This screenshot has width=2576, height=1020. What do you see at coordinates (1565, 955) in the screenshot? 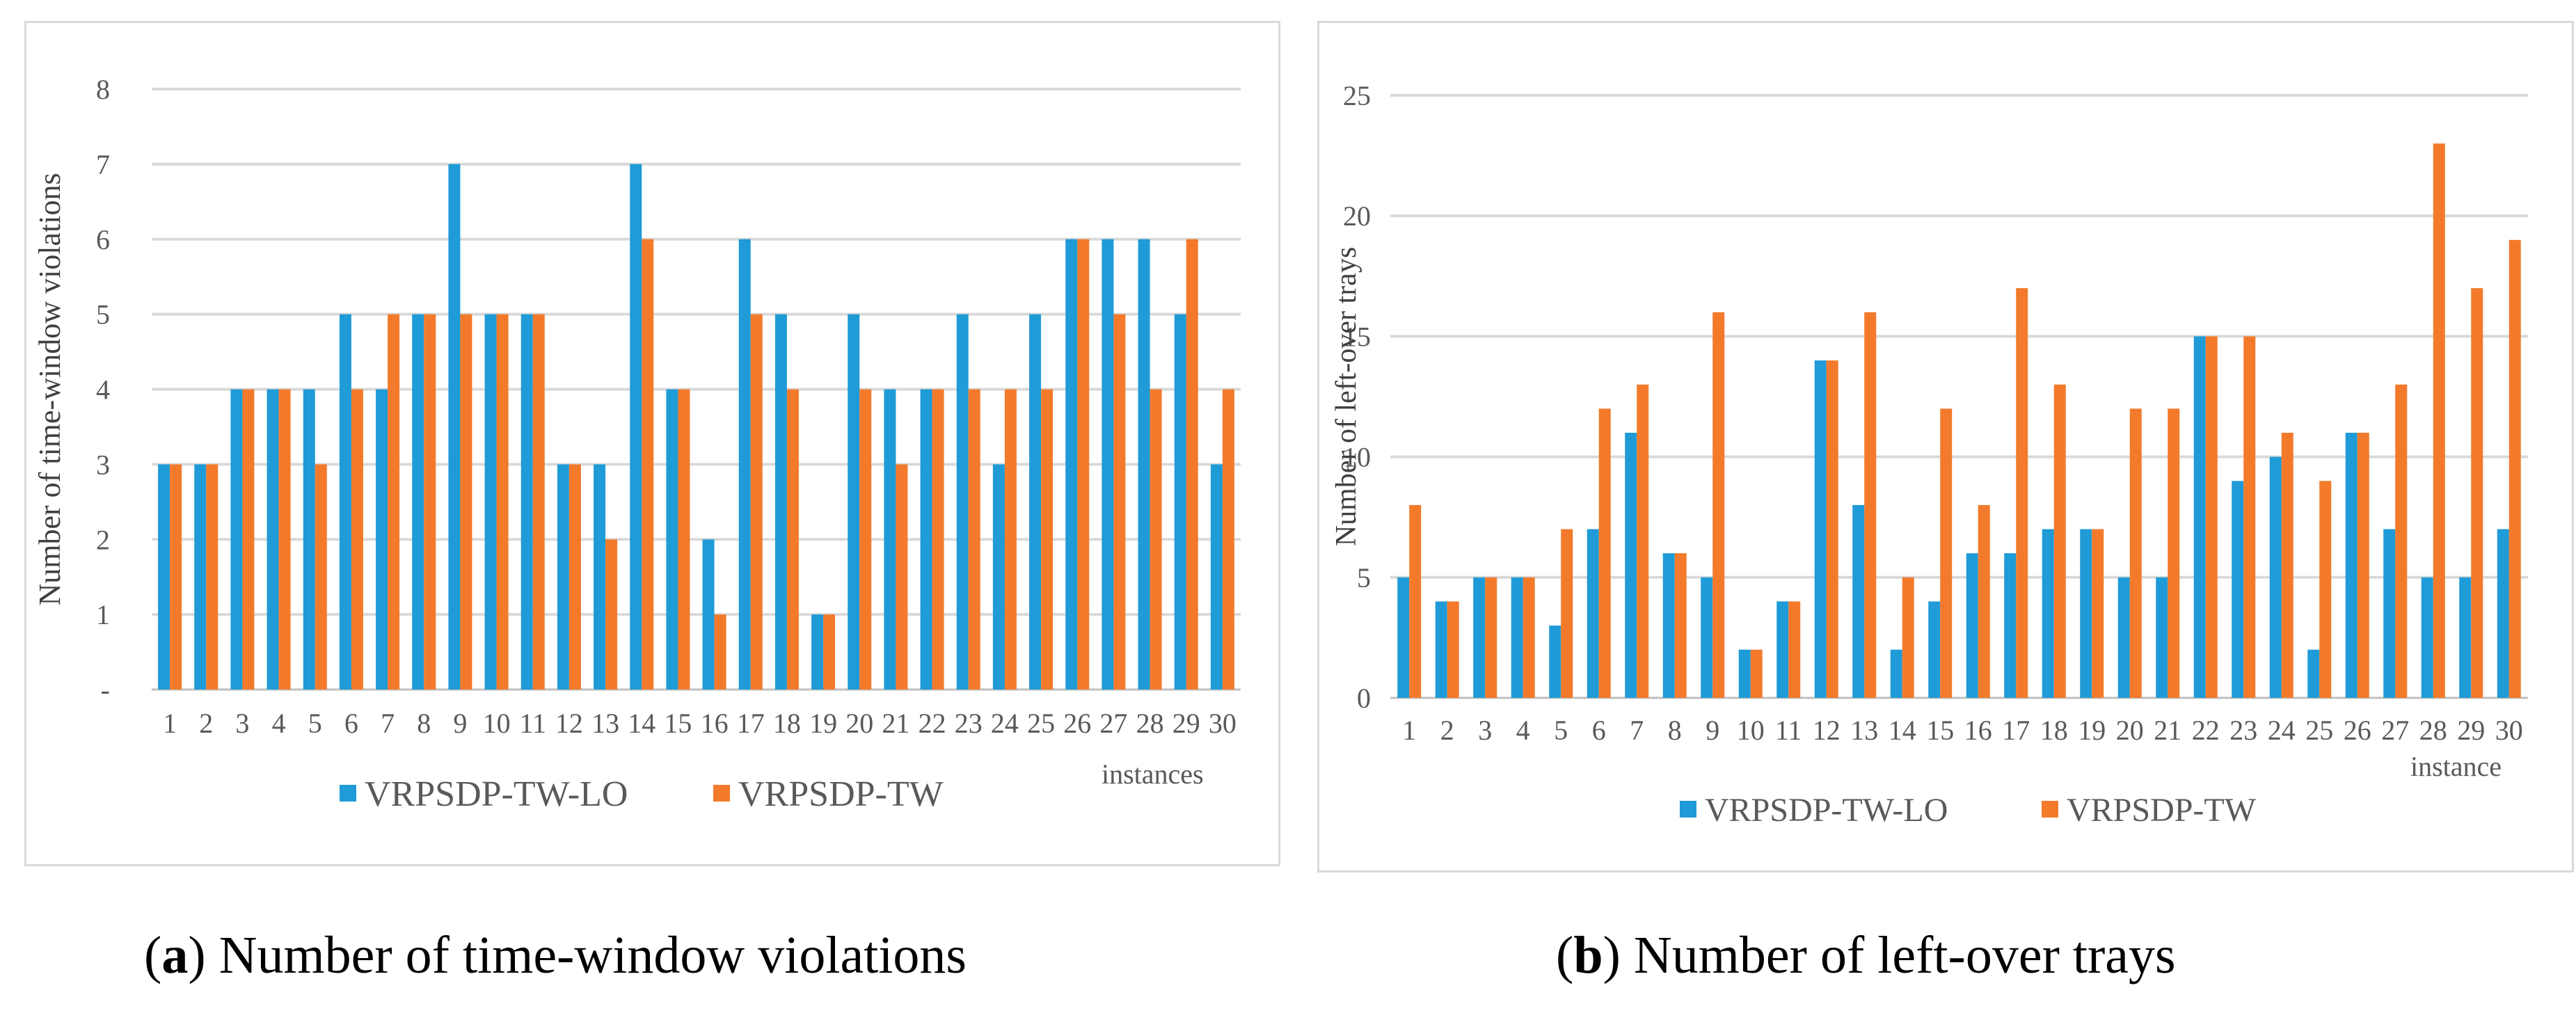
I see `caption-b-open: (` at bounding box center [1565, 955].